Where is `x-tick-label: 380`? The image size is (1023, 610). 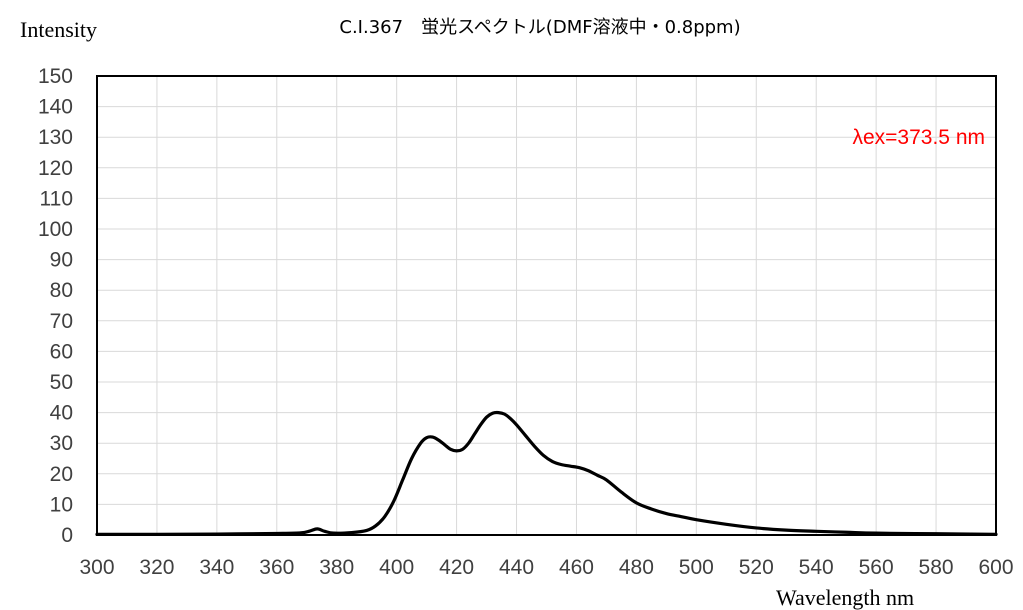
x-tick-label: 380 is located at coordinates (336, 567).